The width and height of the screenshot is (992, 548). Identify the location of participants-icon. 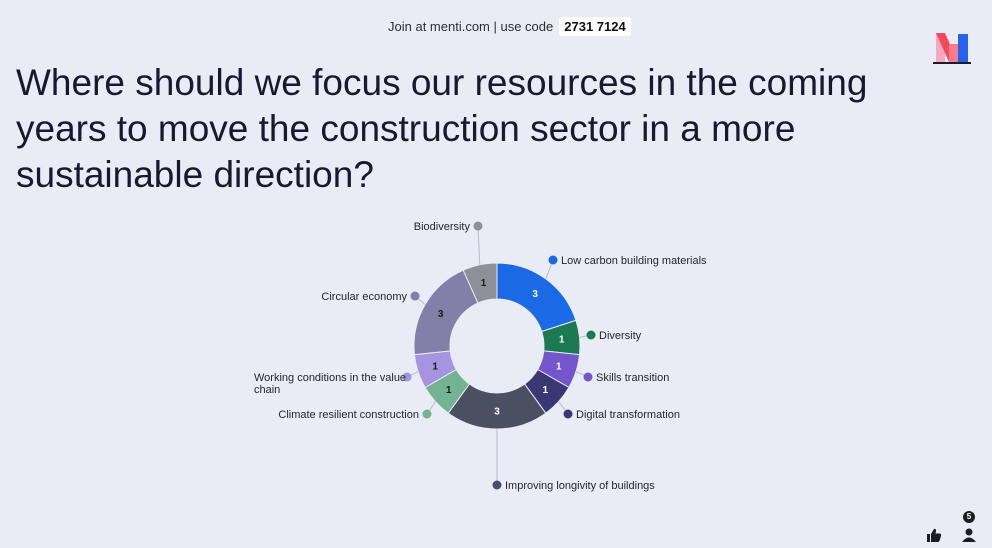
(969, 535).